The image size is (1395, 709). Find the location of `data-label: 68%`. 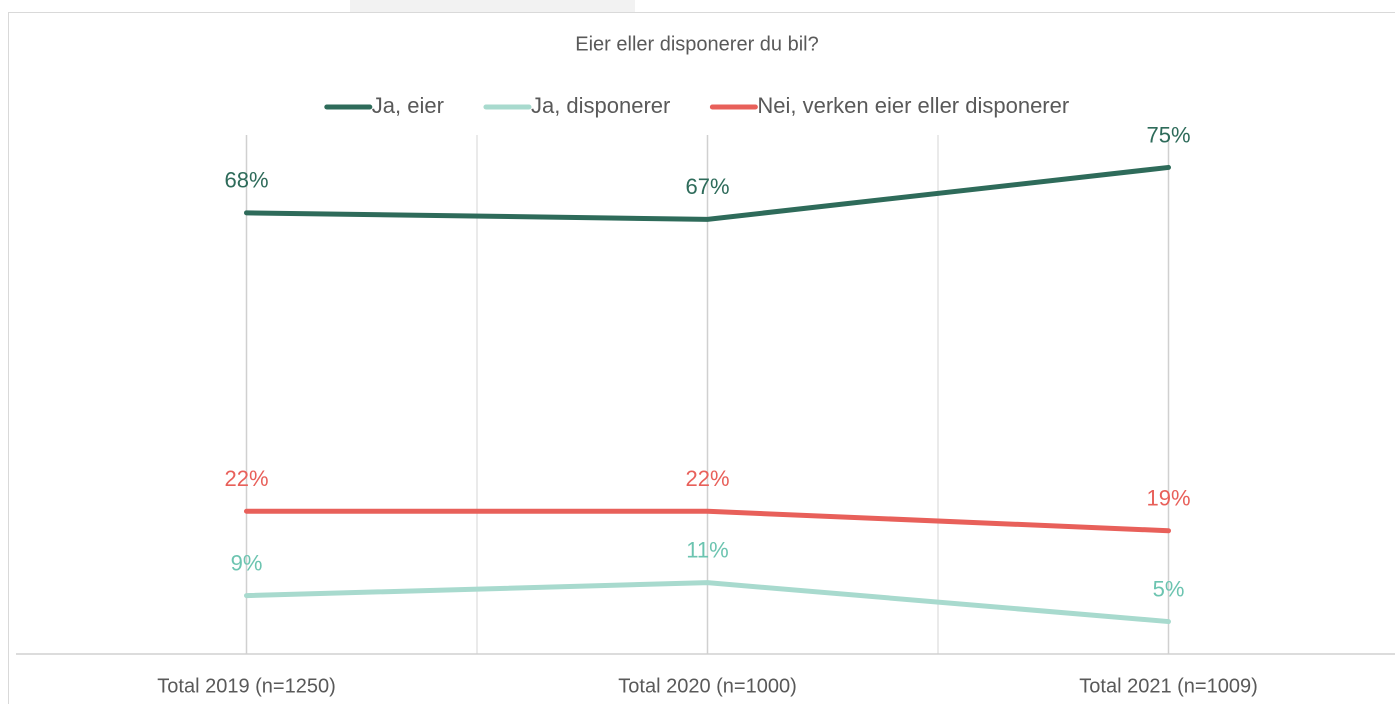

data-label: 68% is located at coordinates (246, 180).